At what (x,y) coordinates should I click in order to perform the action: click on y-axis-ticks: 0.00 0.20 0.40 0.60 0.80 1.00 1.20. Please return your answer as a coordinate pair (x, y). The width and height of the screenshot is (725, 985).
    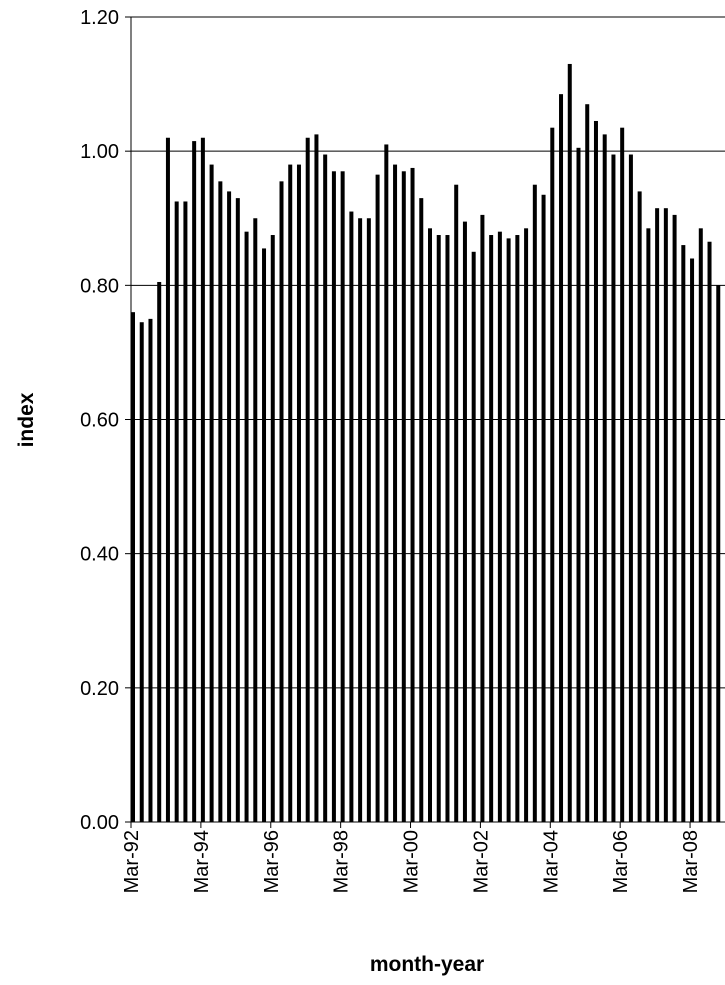
    Looking at the image, I should click on (105, 420).